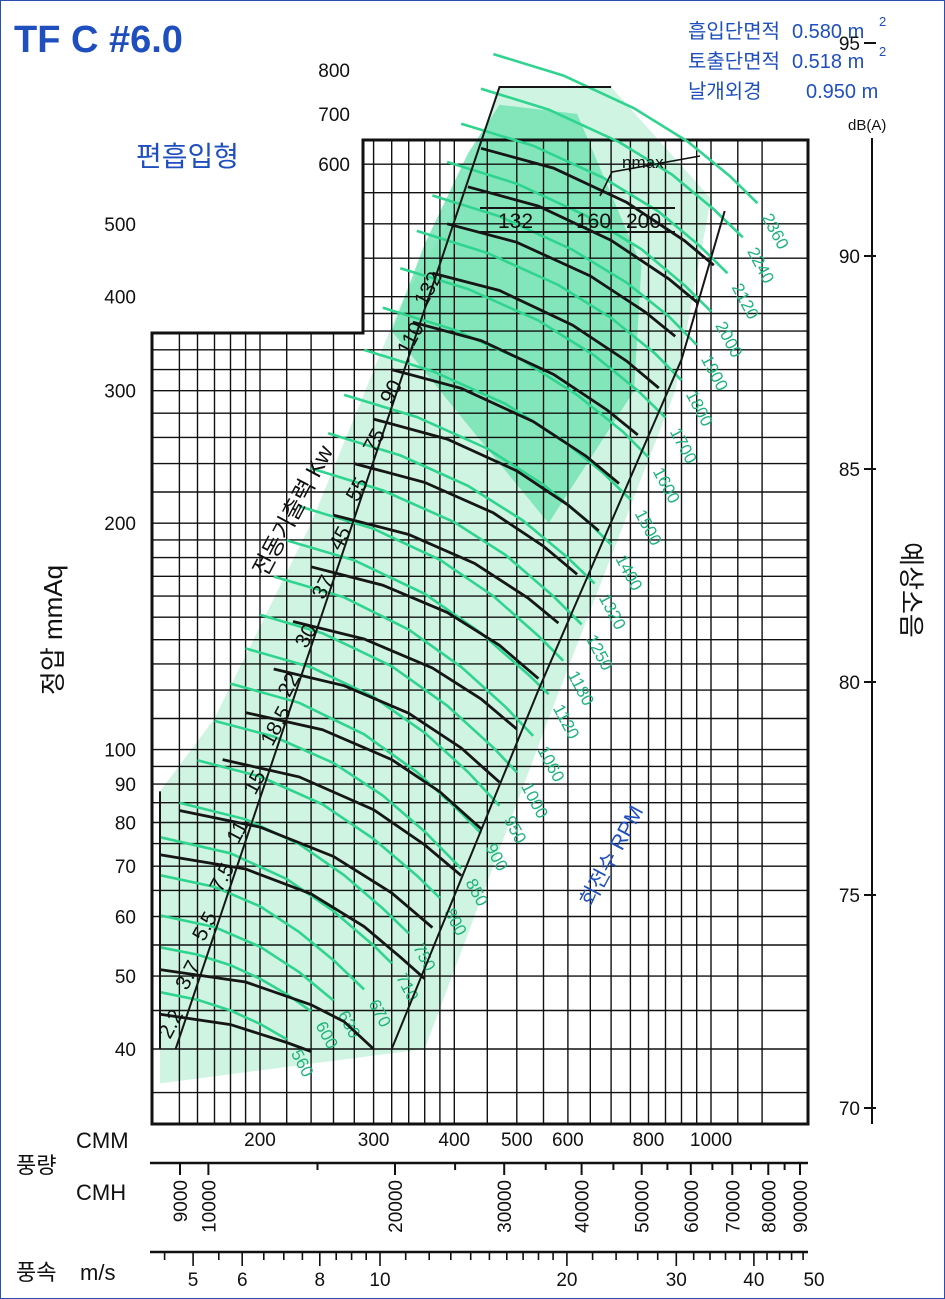 This screenshot has width=945, height=1299. What do you see at coordinates (334, 71) in the screenshot?
I see `y-tick-800: 800` at bounding box center [334, 71].